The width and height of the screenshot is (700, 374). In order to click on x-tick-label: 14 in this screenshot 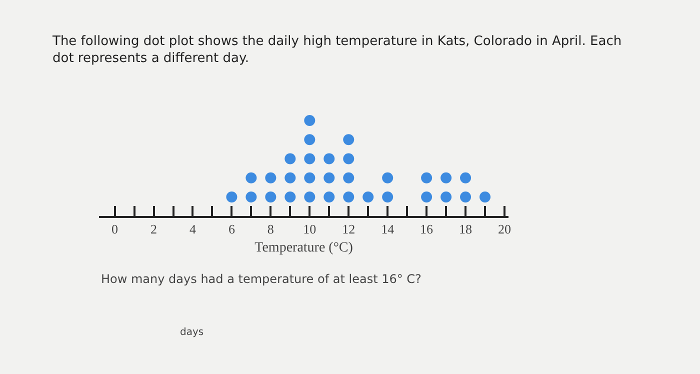, I will do `click(388, 229)`.